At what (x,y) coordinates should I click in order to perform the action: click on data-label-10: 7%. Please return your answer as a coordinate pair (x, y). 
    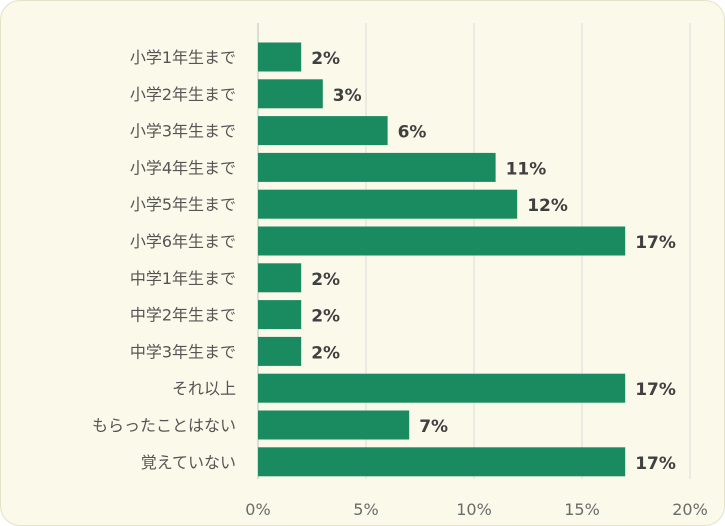
    Looking at the image, I should click on (433, 427).